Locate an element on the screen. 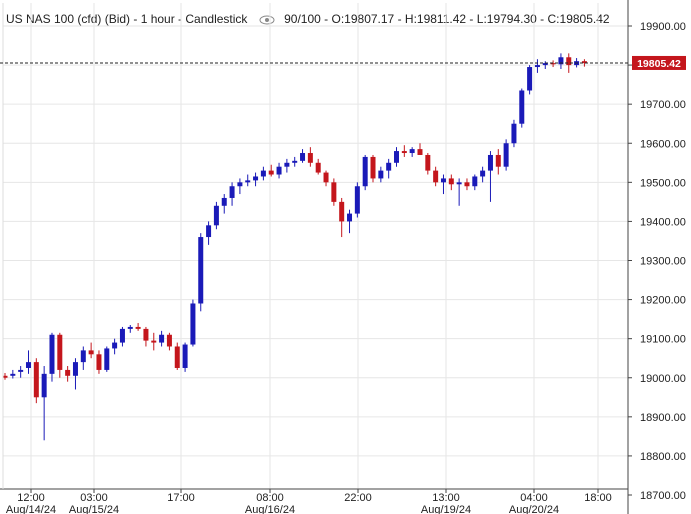  x-tick-date: Aug/15/24 is located at coordinates (94, 509).